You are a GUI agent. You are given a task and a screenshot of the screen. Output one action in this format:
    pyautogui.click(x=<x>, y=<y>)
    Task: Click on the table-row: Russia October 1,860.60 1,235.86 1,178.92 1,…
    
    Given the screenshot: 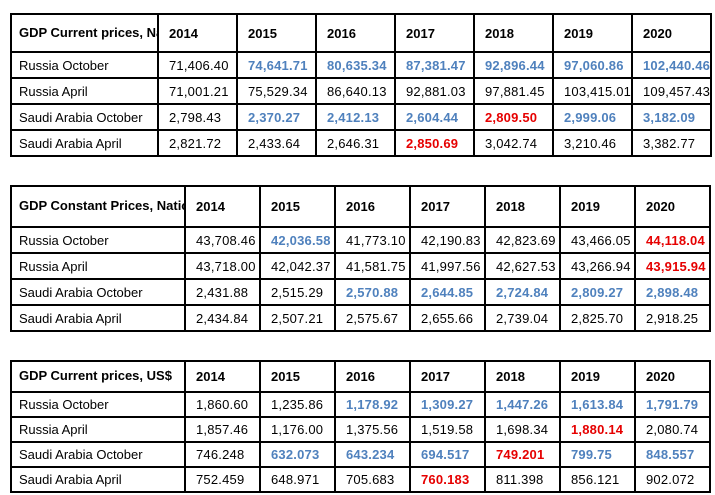 What is the action you would take?
    pyautogui.click(x=360, y=404)
    